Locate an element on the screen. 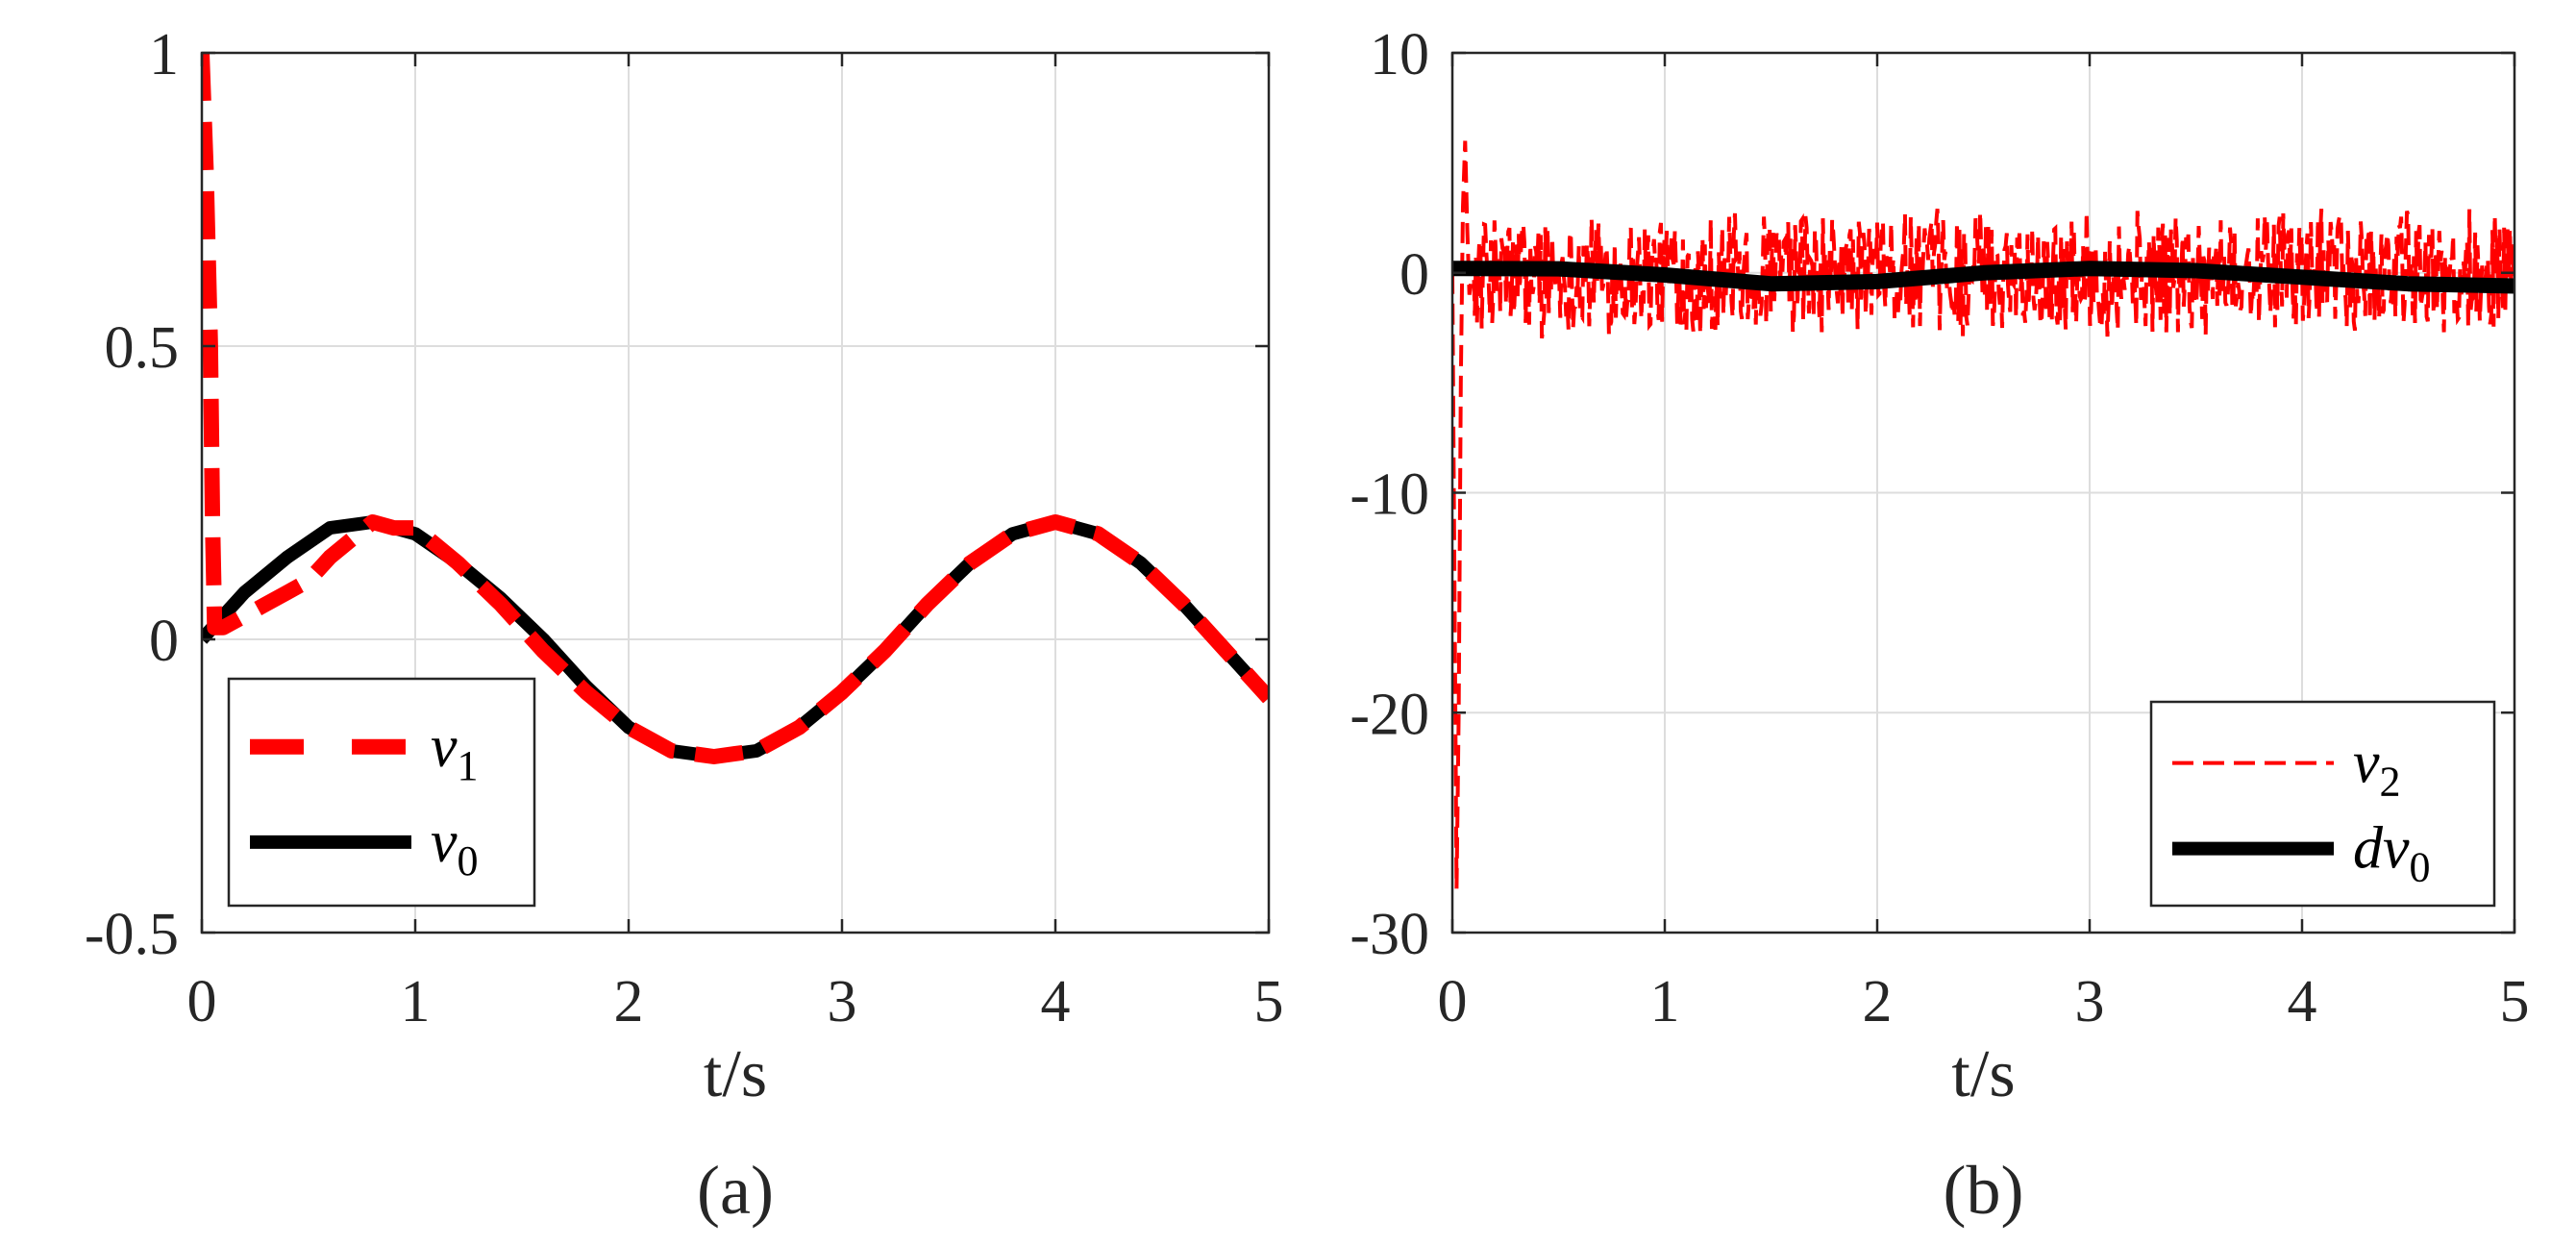 The image size is (2576, 1246). legend-label: v0 is located at coordinates (455, 847).